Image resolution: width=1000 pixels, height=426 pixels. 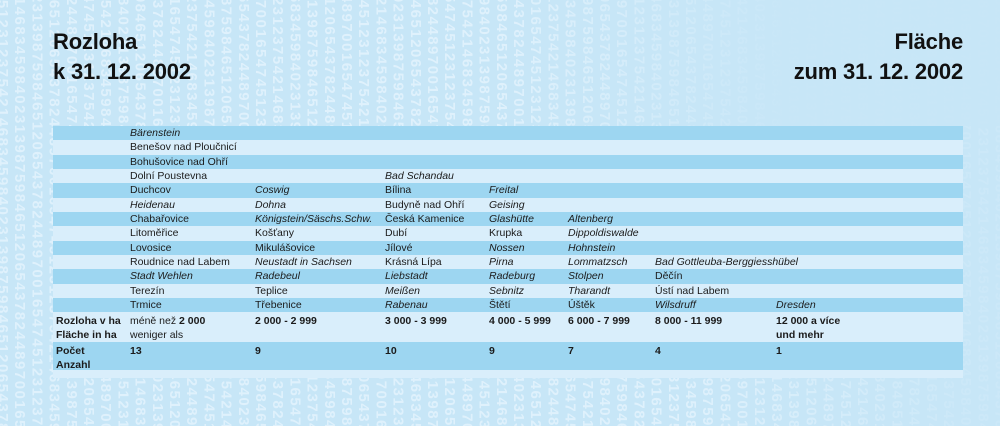 What do you see at coordinates (399, 247) in the screenshot?
I see `city-cell: Jílové` at bounding box center [399, 247].